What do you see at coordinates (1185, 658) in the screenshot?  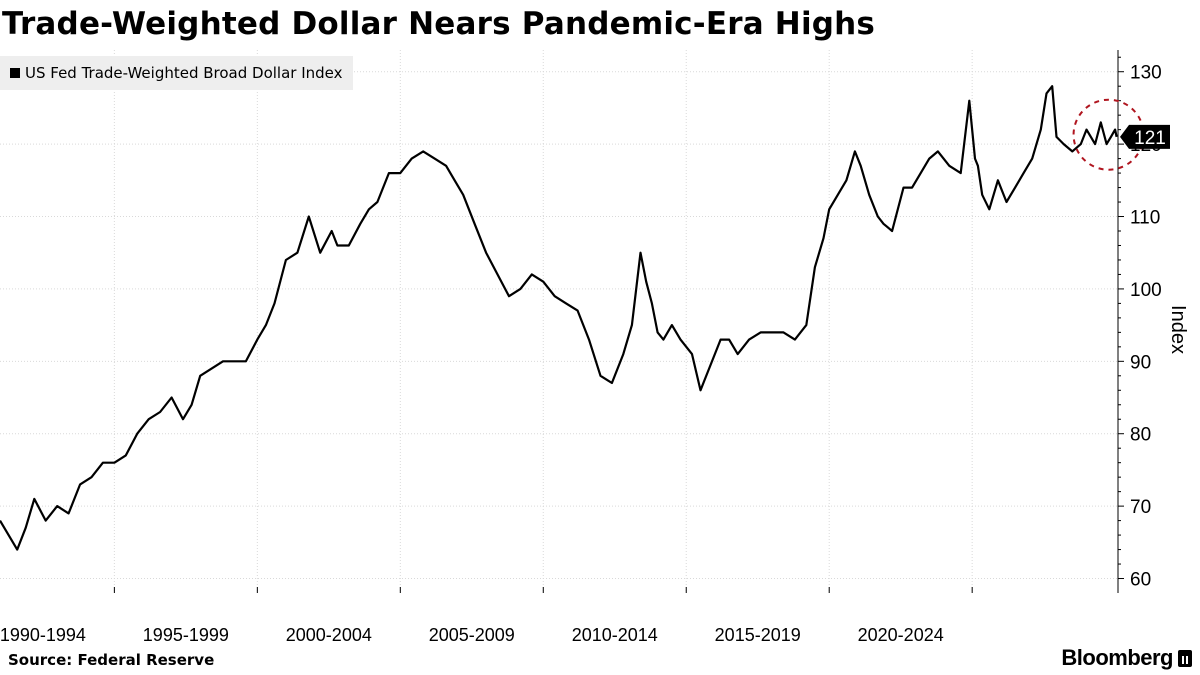 I see `bloomberg-terminal-icon` at bounding box center [1185, 658].